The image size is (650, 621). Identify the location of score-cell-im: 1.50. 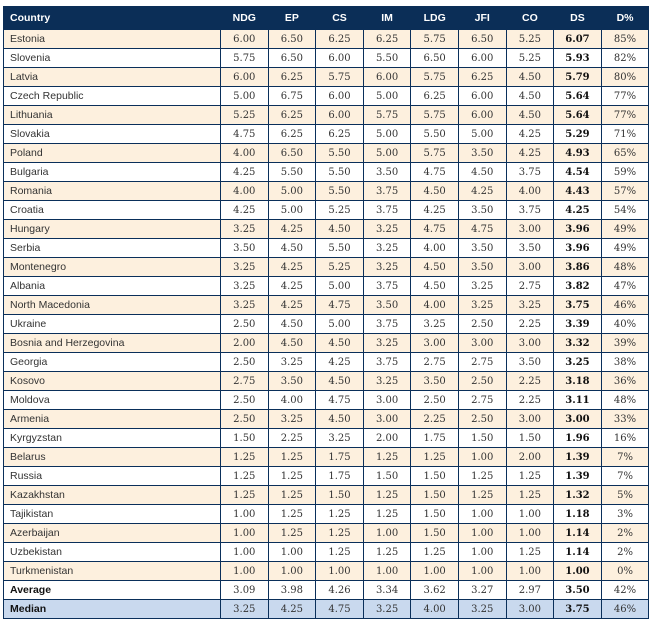
(387, 476).